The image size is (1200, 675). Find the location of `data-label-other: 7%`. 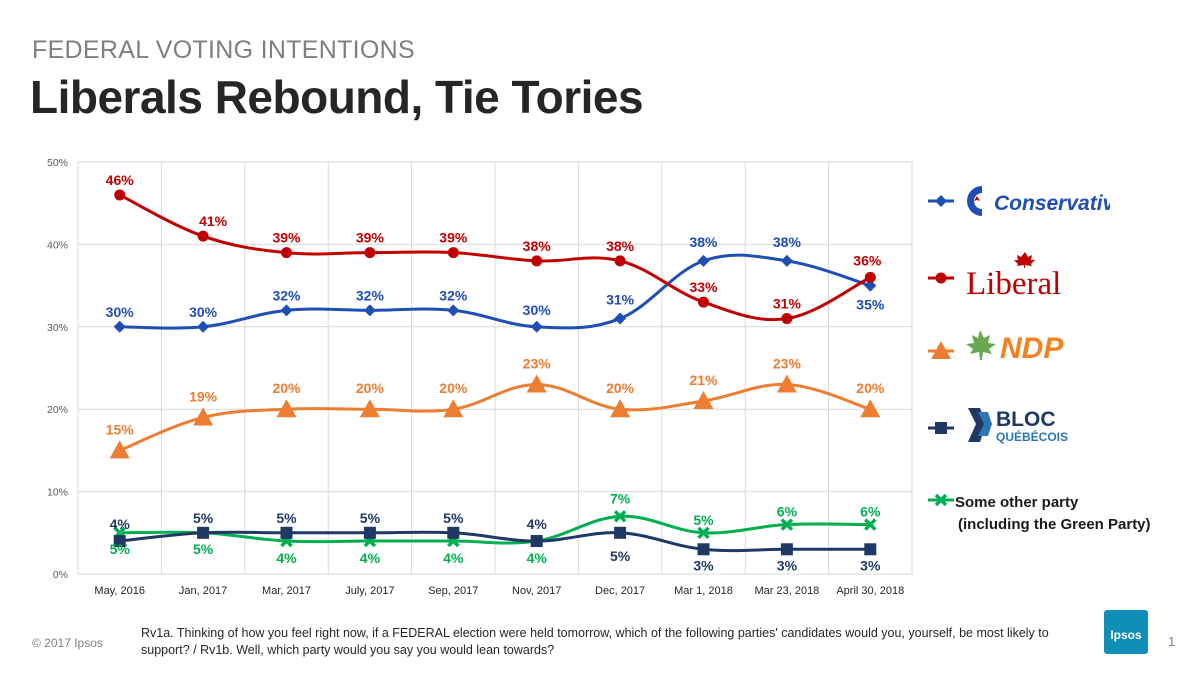

data-label-other: 7% is located at coordinates (620, 498).